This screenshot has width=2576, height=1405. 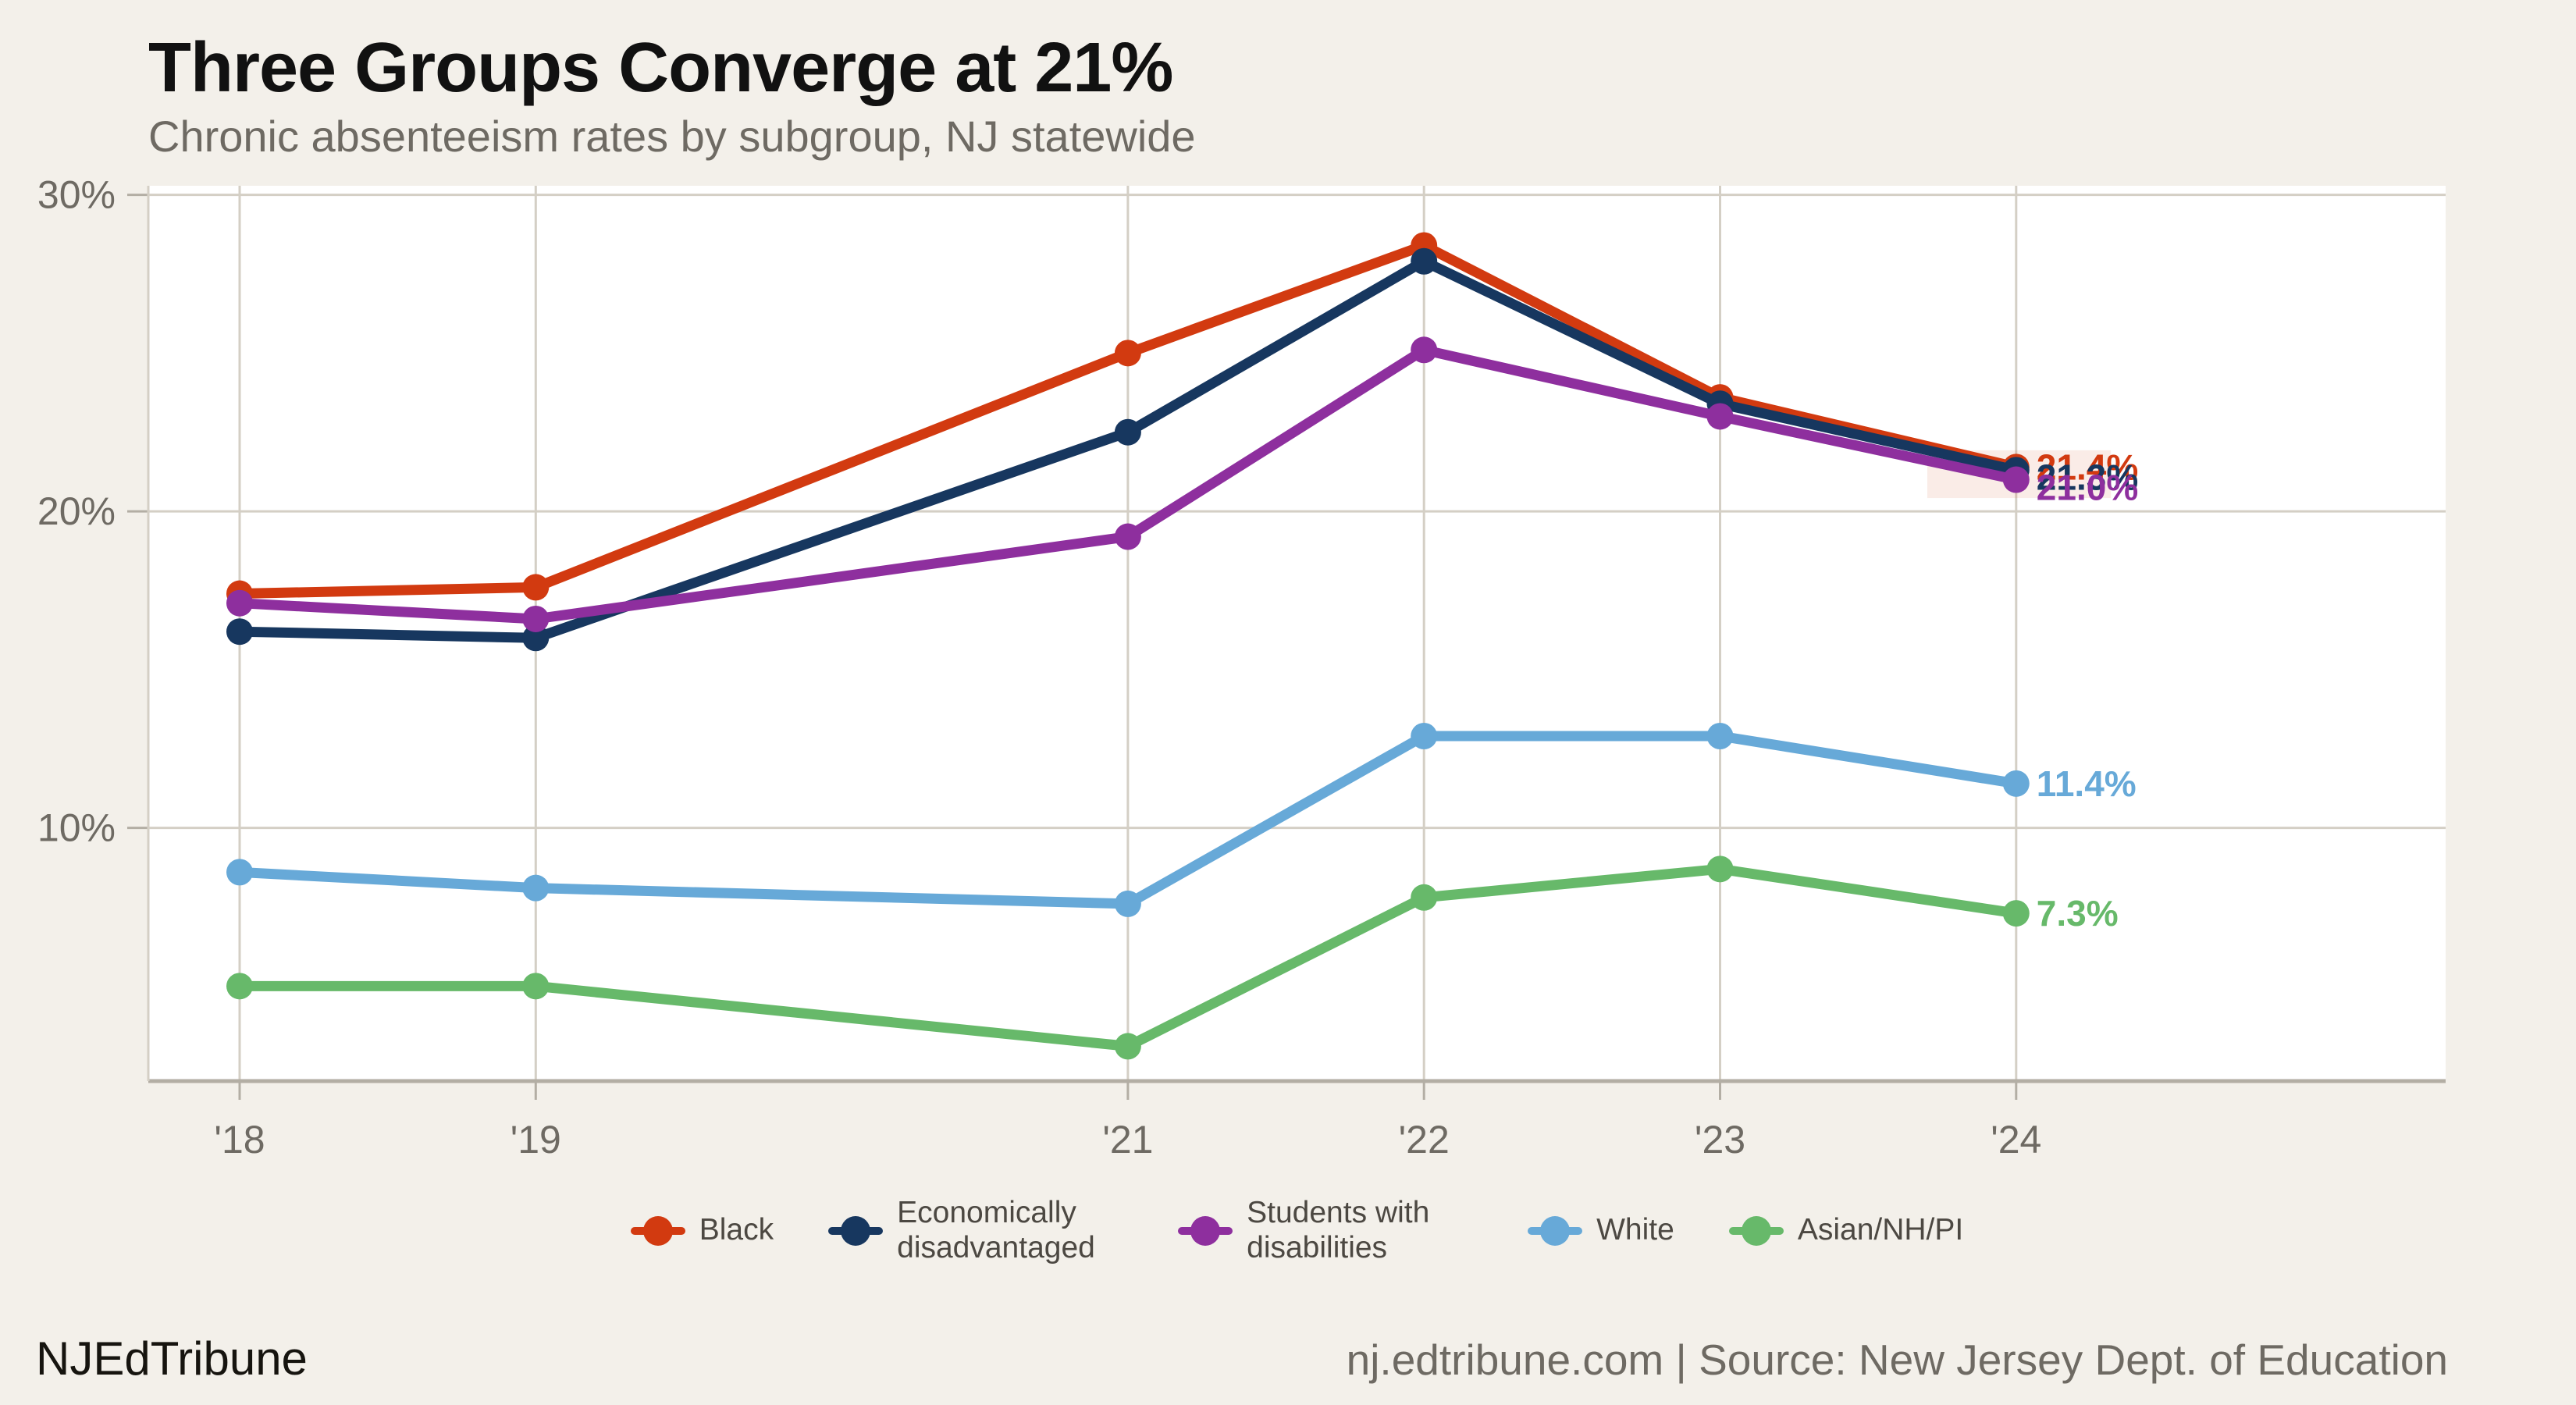 What do you see at coordinates (736, 1230) in the screenshot?
I see `legend-label: Black` at bounding box center [736, 1230].